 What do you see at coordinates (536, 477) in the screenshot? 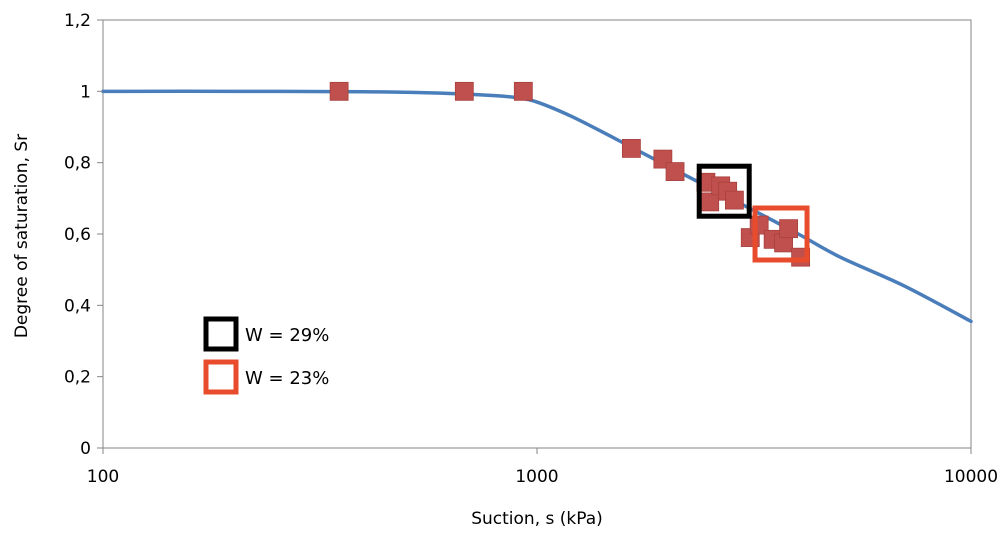
I see `x-tick-label: 1000` at bounding box center [536, 477].